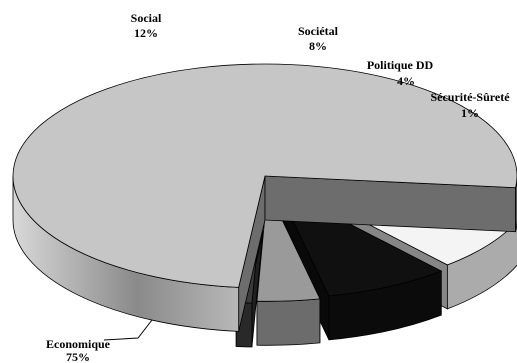 The image size is (517, 363). I want to click on slice-value-securite-surete: 1%, so click(470, 113).